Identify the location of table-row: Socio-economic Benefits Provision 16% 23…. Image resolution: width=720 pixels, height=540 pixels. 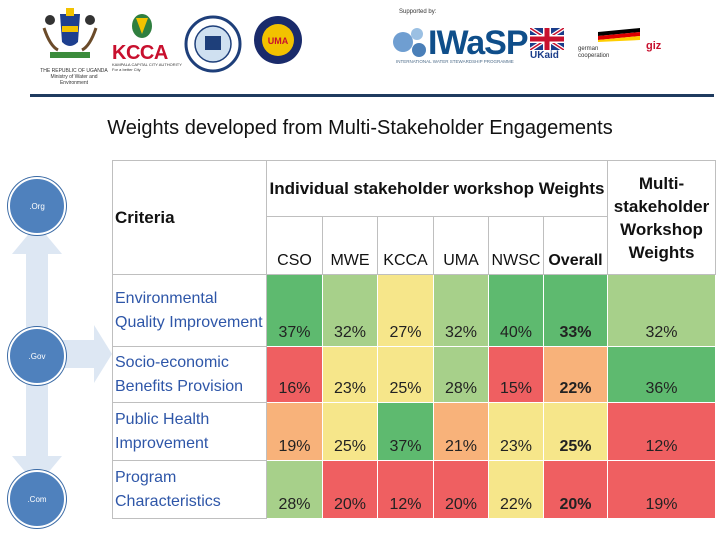
(414, 374).